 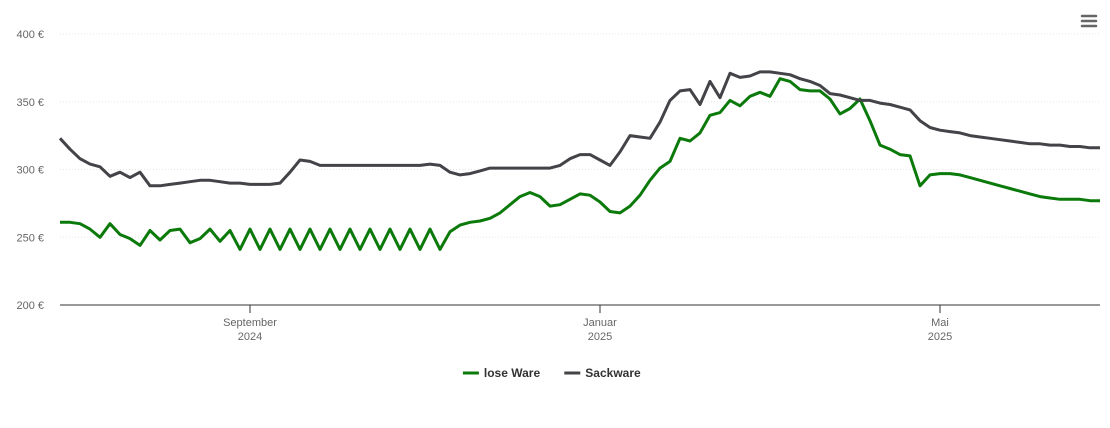 What do you see at coordinates (30, 238) in the screenshot?
I see `y-tick-label: 250 €` at bounding box center [30, 238].